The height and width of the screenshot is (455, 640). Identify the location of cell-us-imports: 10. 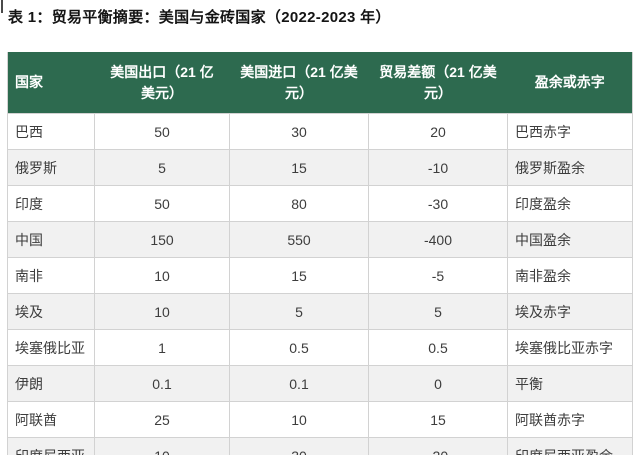
(299, 419).